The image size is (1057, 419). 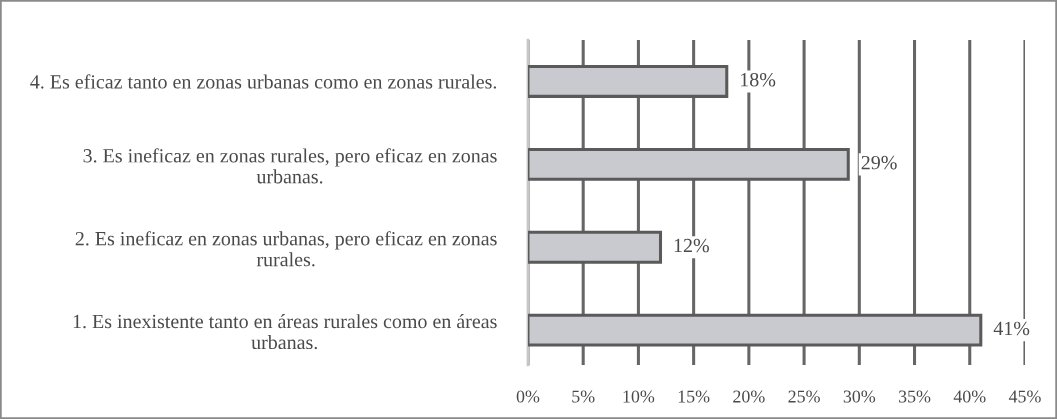 I want to click on y-tick-label: 4. Es eficaz tanto en zonas urbanas como en zonas rurales., so click(x=263, y=81).